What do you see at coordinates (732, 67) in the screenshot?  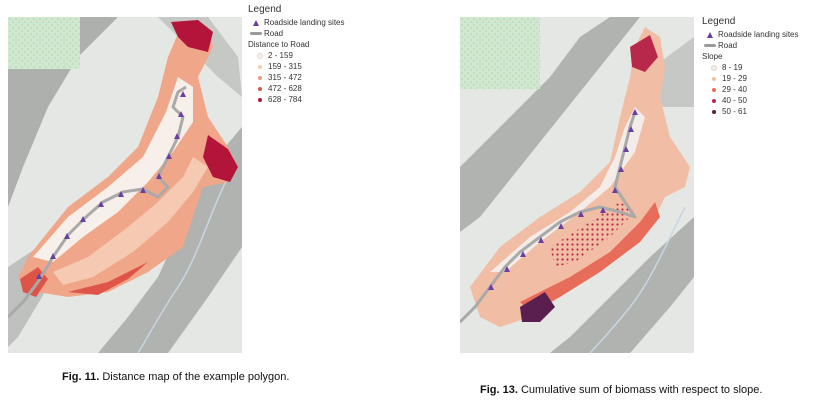 I see `legend-class-label: 8 - 19` at bounding box center [732, 67].